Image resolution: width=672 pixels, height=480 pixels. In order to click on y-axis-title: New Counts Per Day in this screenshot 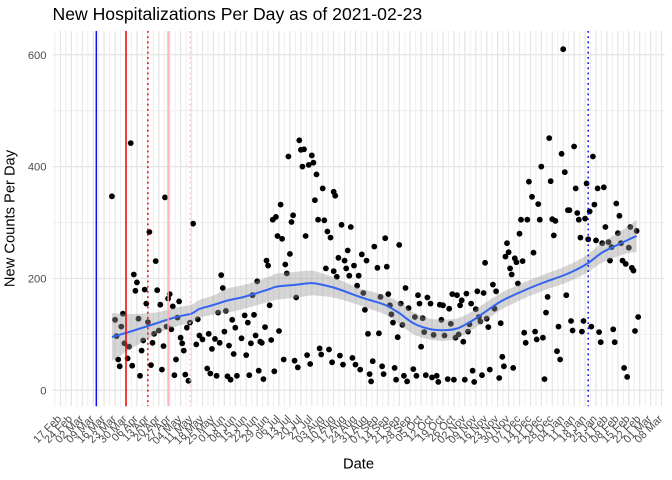, I will do `click(11, 218)`.